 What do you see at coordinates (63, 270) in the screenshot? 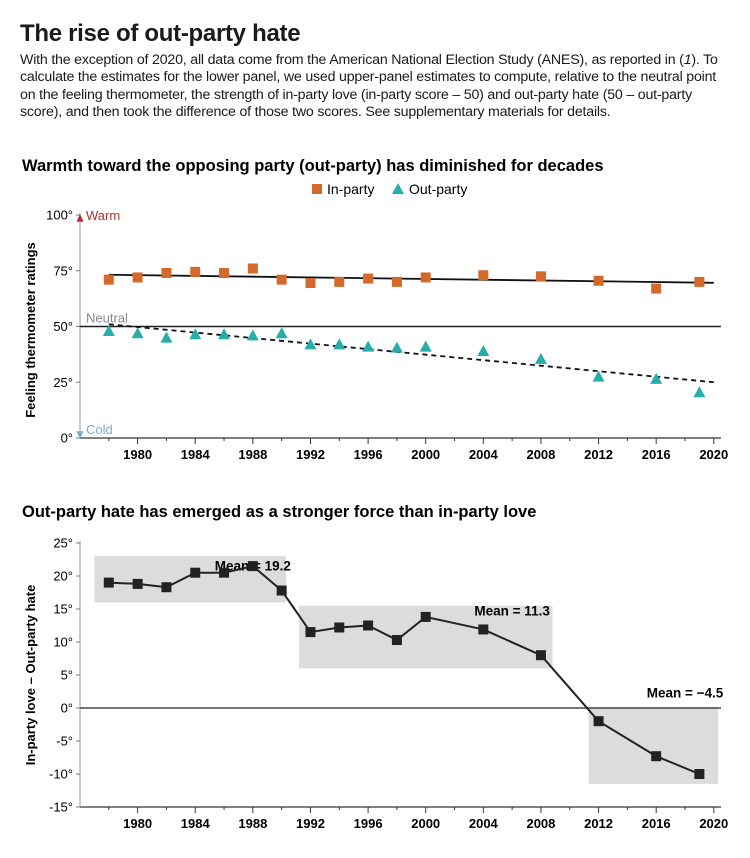
I see `y-tick-label: 75°` at bounding box center [63, 270].